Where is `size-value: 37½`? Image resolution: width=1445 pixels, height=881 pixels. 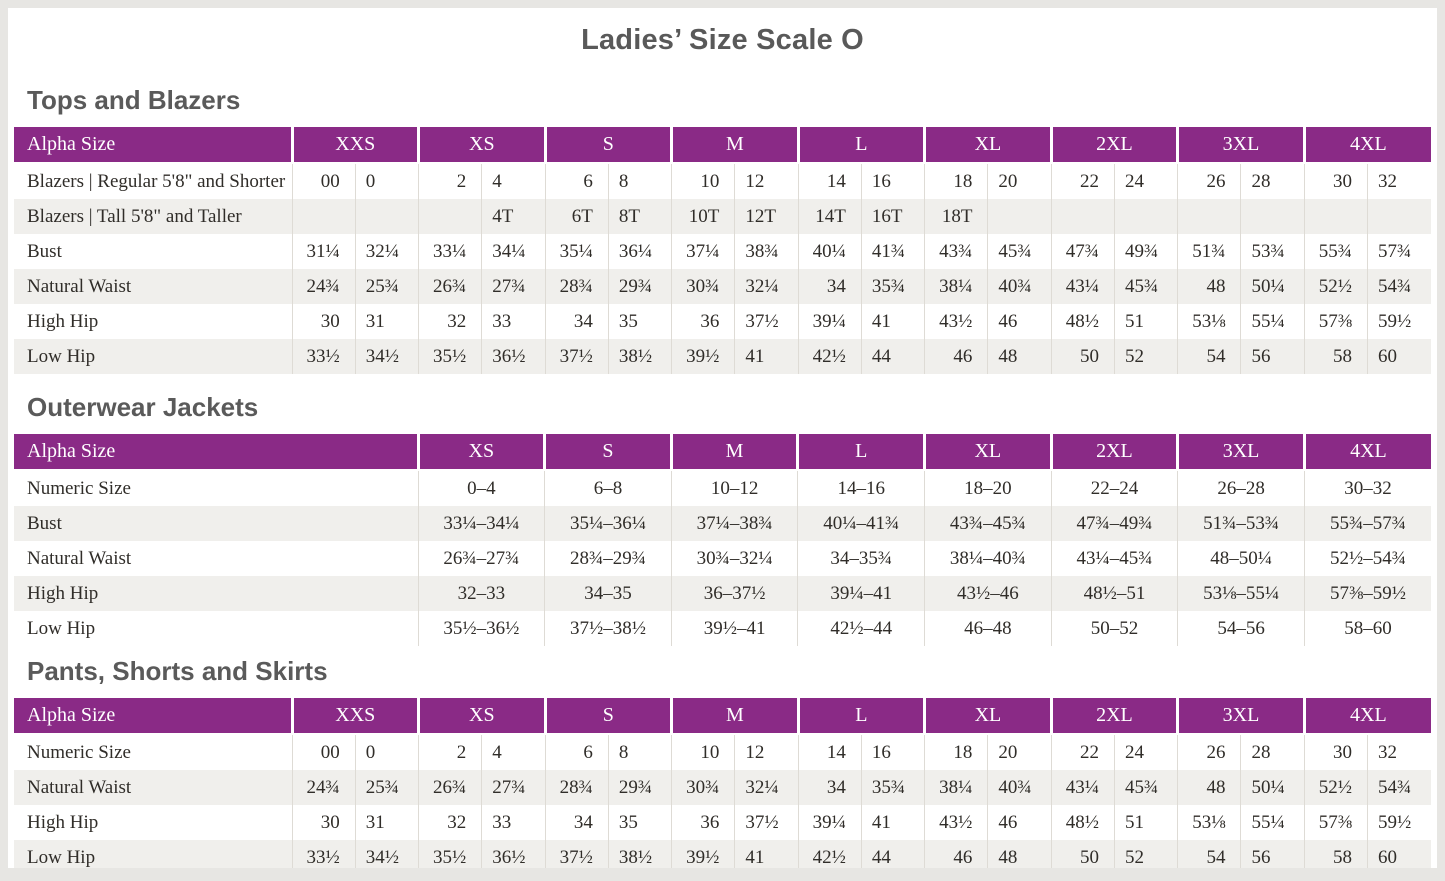
size-value: 37½ is located at coordinates (766, 822).